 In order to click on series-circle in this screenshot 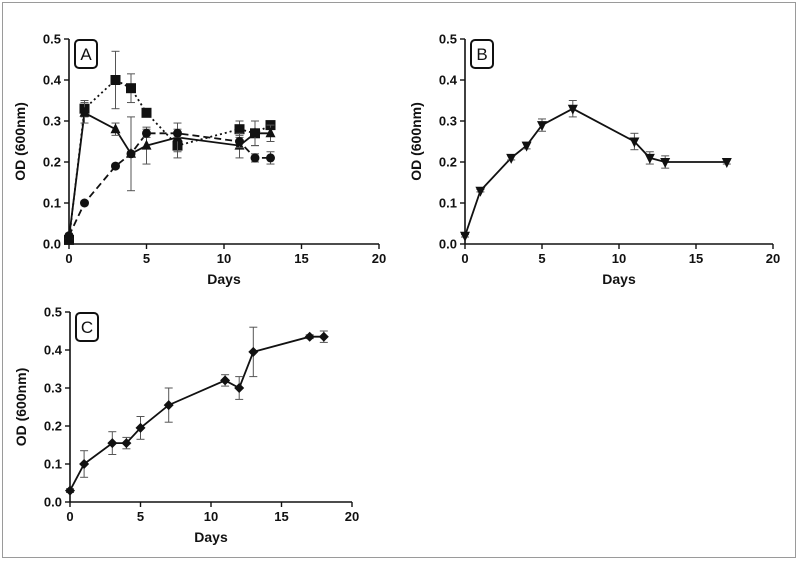, I will do `click(169, 184)`.